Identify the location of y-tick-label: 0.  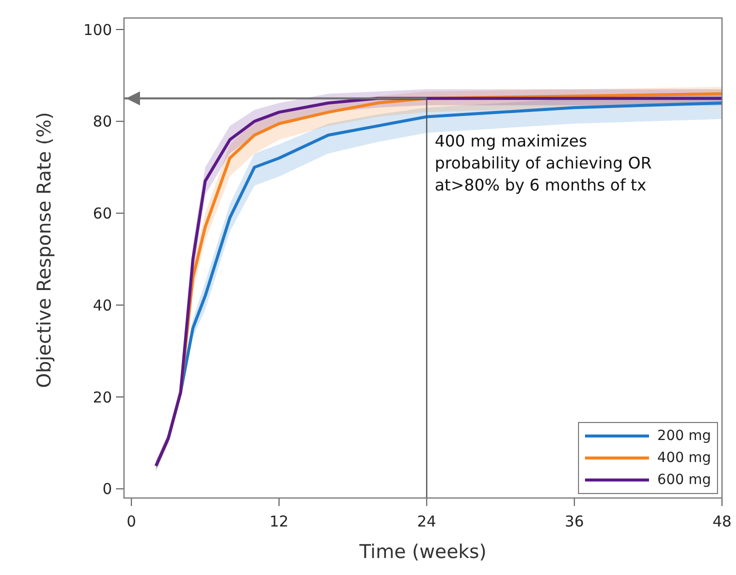
(107, 489).